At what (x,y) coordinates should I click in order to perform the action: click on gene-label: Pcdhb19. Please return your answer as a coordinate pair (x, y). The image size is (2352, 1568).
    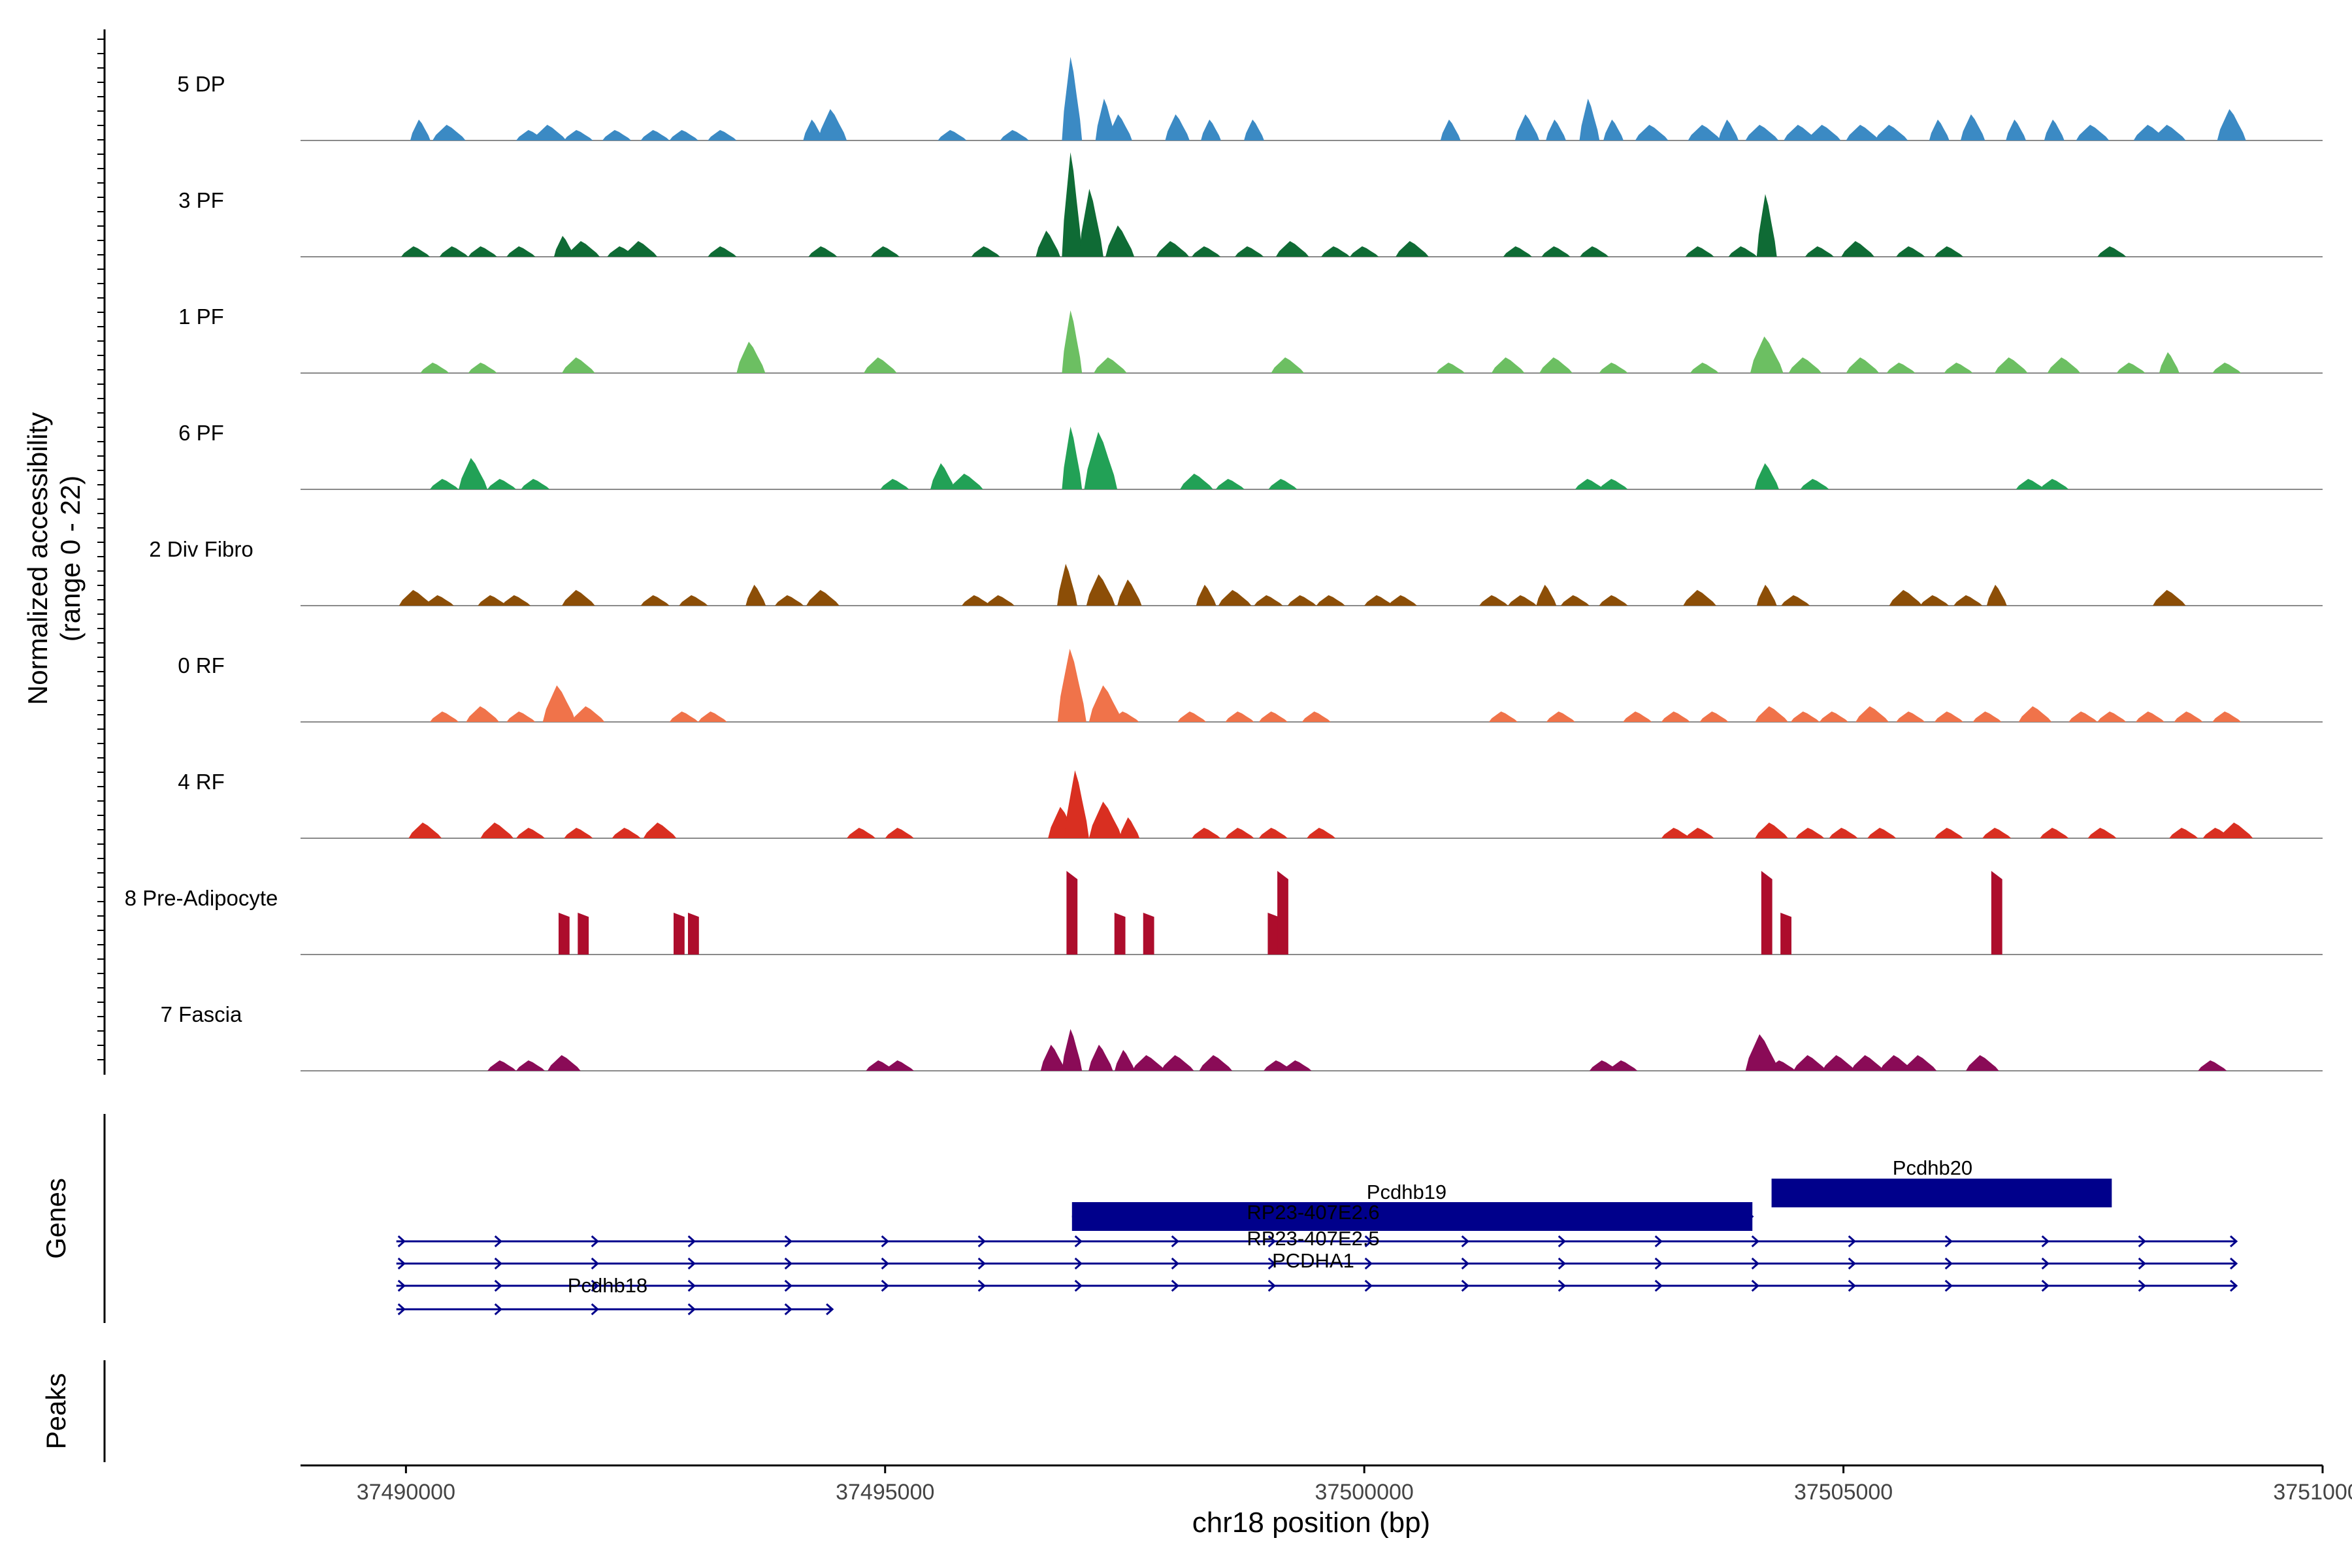
    Looking at the image, I should click on (1406, 1192).